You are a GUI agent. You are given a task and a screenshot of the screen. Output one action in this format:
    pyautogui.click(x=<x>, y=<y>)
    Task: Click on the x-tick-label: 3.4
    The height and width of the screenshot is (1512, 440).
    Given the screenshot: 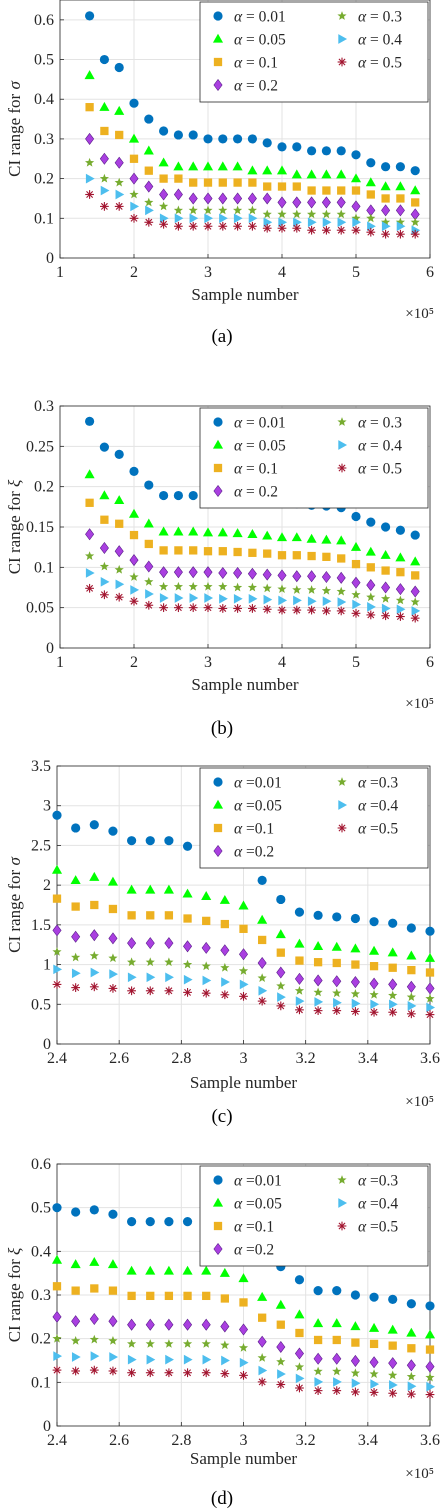 What is the action you would take?
    pyautogui.click(x=368, y=1440)
    